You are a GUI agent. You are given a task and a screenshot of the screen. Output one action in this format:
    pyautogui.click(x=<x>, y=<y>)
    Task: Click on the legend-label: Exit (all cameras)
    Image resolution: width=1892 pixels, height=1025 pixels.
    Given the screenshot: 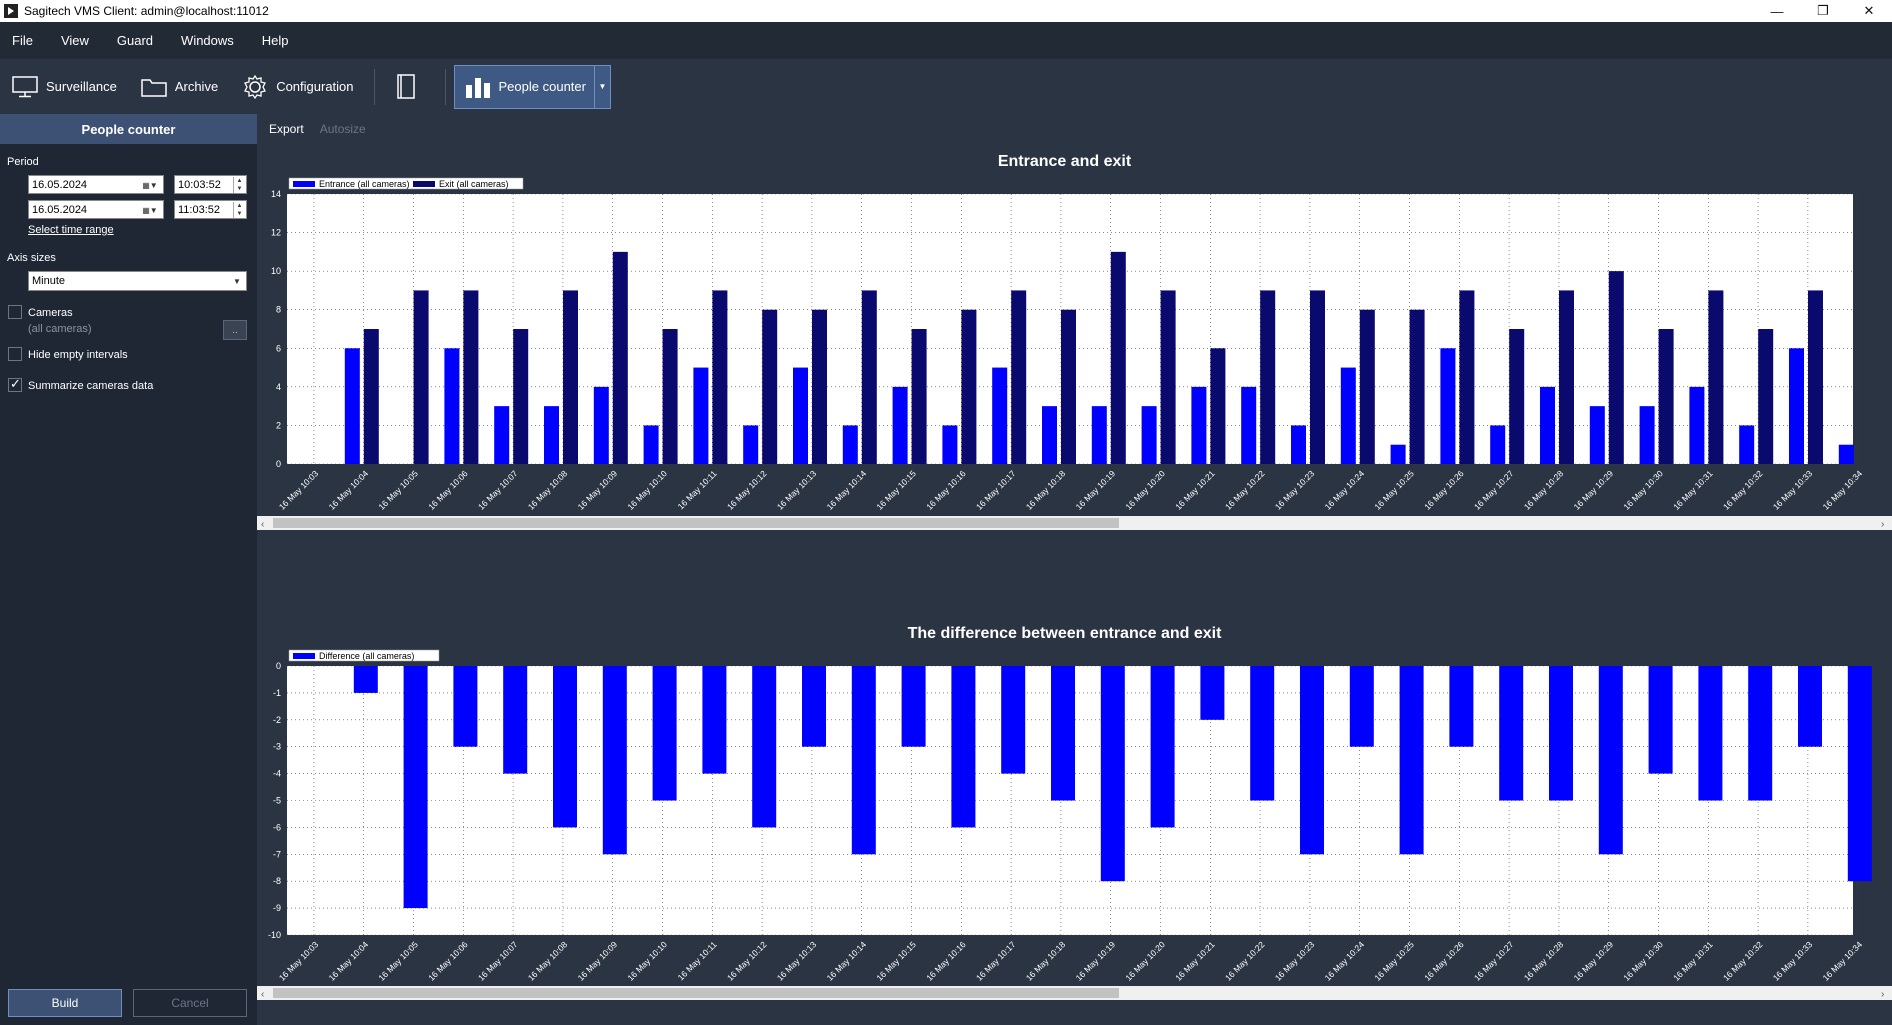 What is the action you would take?
    pyautogui.click(x=474, y=184)
    